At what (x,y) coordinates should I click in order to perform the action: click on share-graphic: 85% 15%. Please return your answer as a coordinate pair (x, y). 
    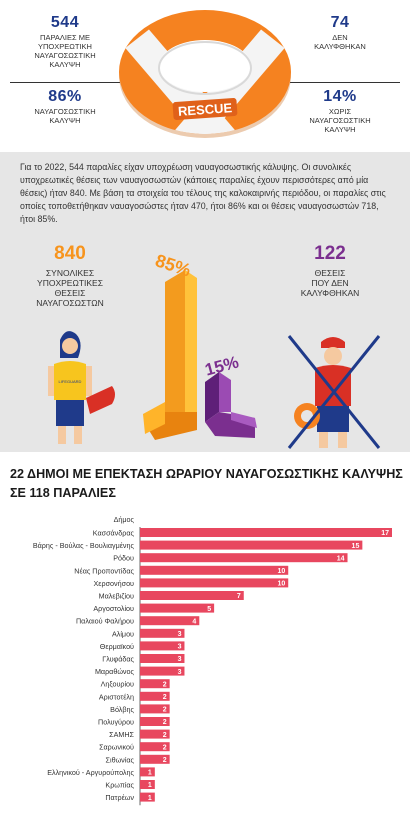
    Looking at the image, I should click on (200, 345).